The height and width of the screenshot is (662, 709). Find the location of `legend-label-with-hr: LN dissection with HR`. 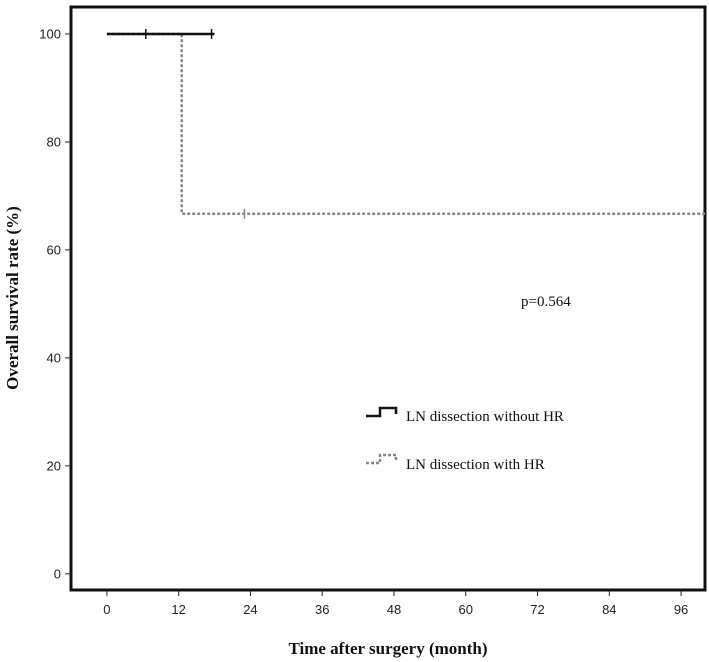

legend-label-with-hr: LN dissection with HR is located at coordinates (475, 465).